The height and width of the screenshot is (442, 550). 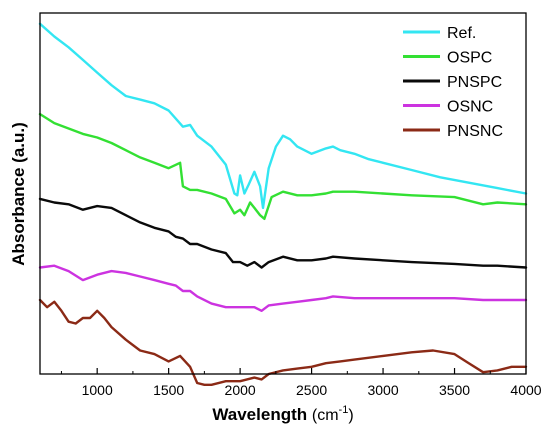 I want to click on legend-label: OSPC, so click(x=469, y=58).